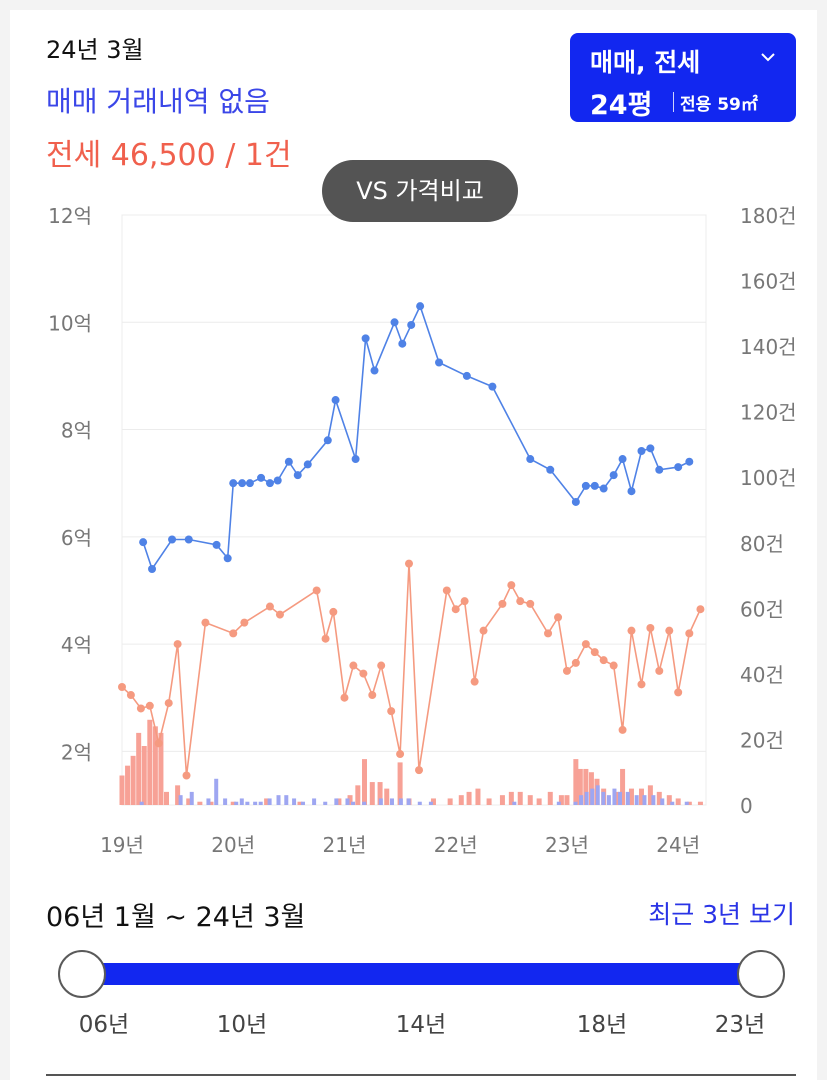 The height and width of the screenshot is (1080, 827). What do you see at coordinates (418, 5) in the screenshot?
I see `frame-top` at bounding box center [418, 5].